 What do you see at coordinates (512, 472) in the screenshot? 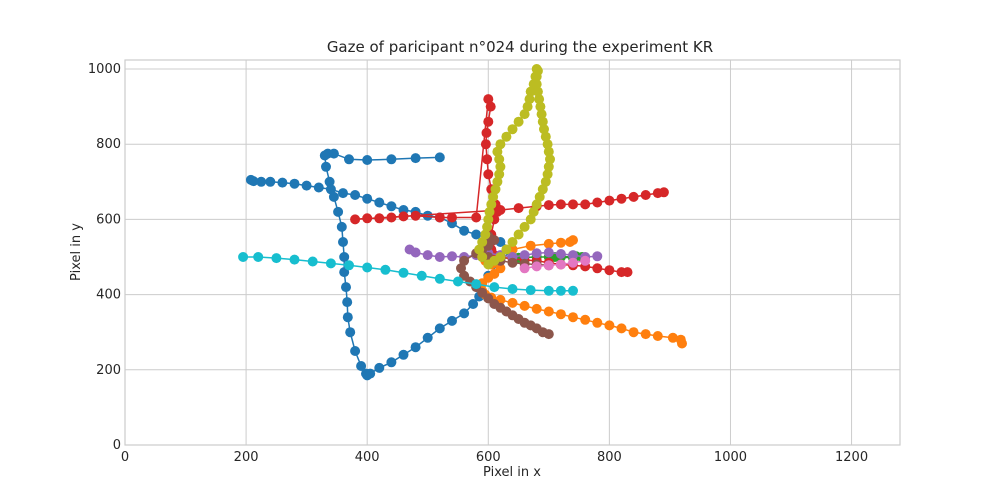
I see `x-axis-label: Pixel in x` at bounding box center [512, 472].